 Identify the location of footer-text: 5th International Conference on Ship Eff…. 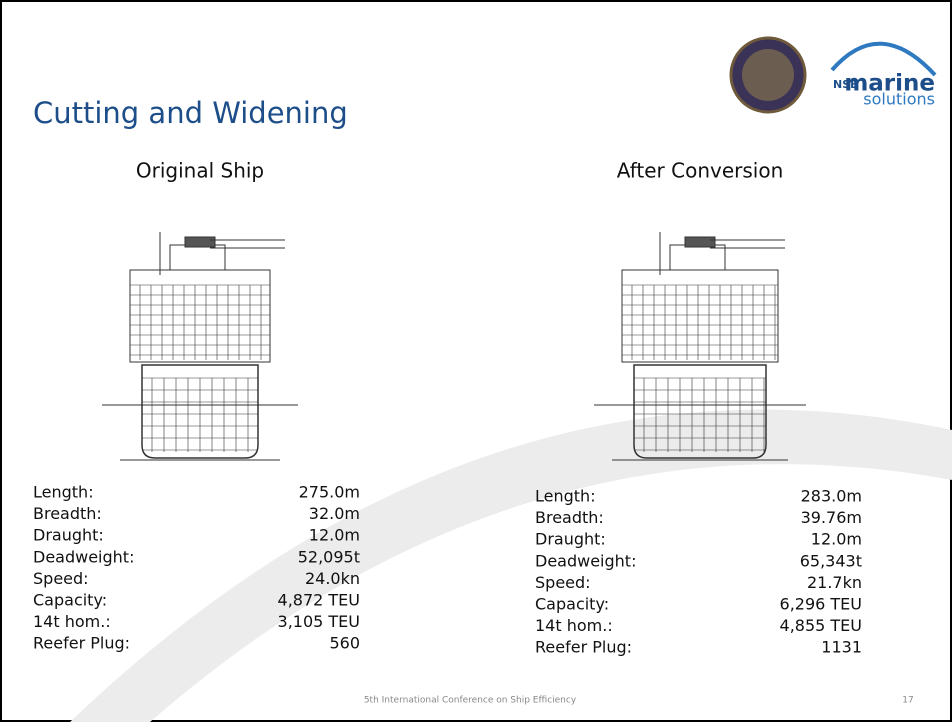
(470, 701).